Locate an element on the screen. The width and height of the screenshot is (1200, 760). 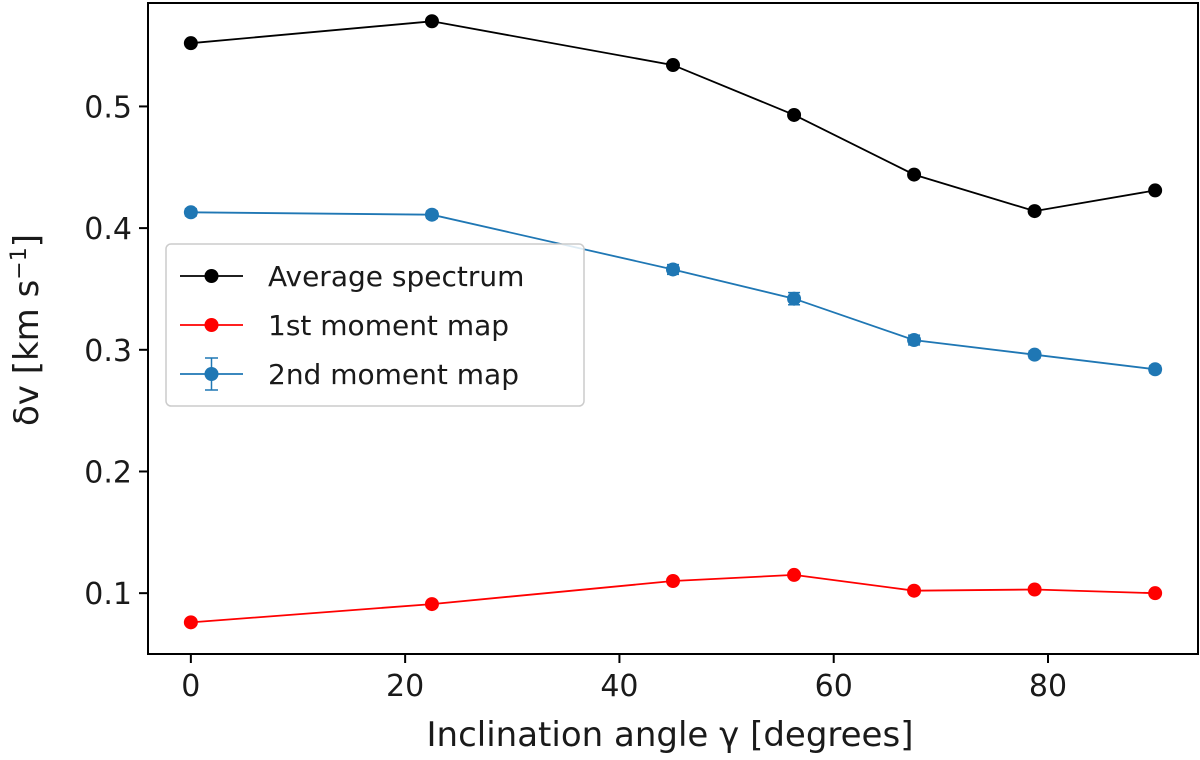
x-tick-label: 20 is located at coordinates (405, 686).